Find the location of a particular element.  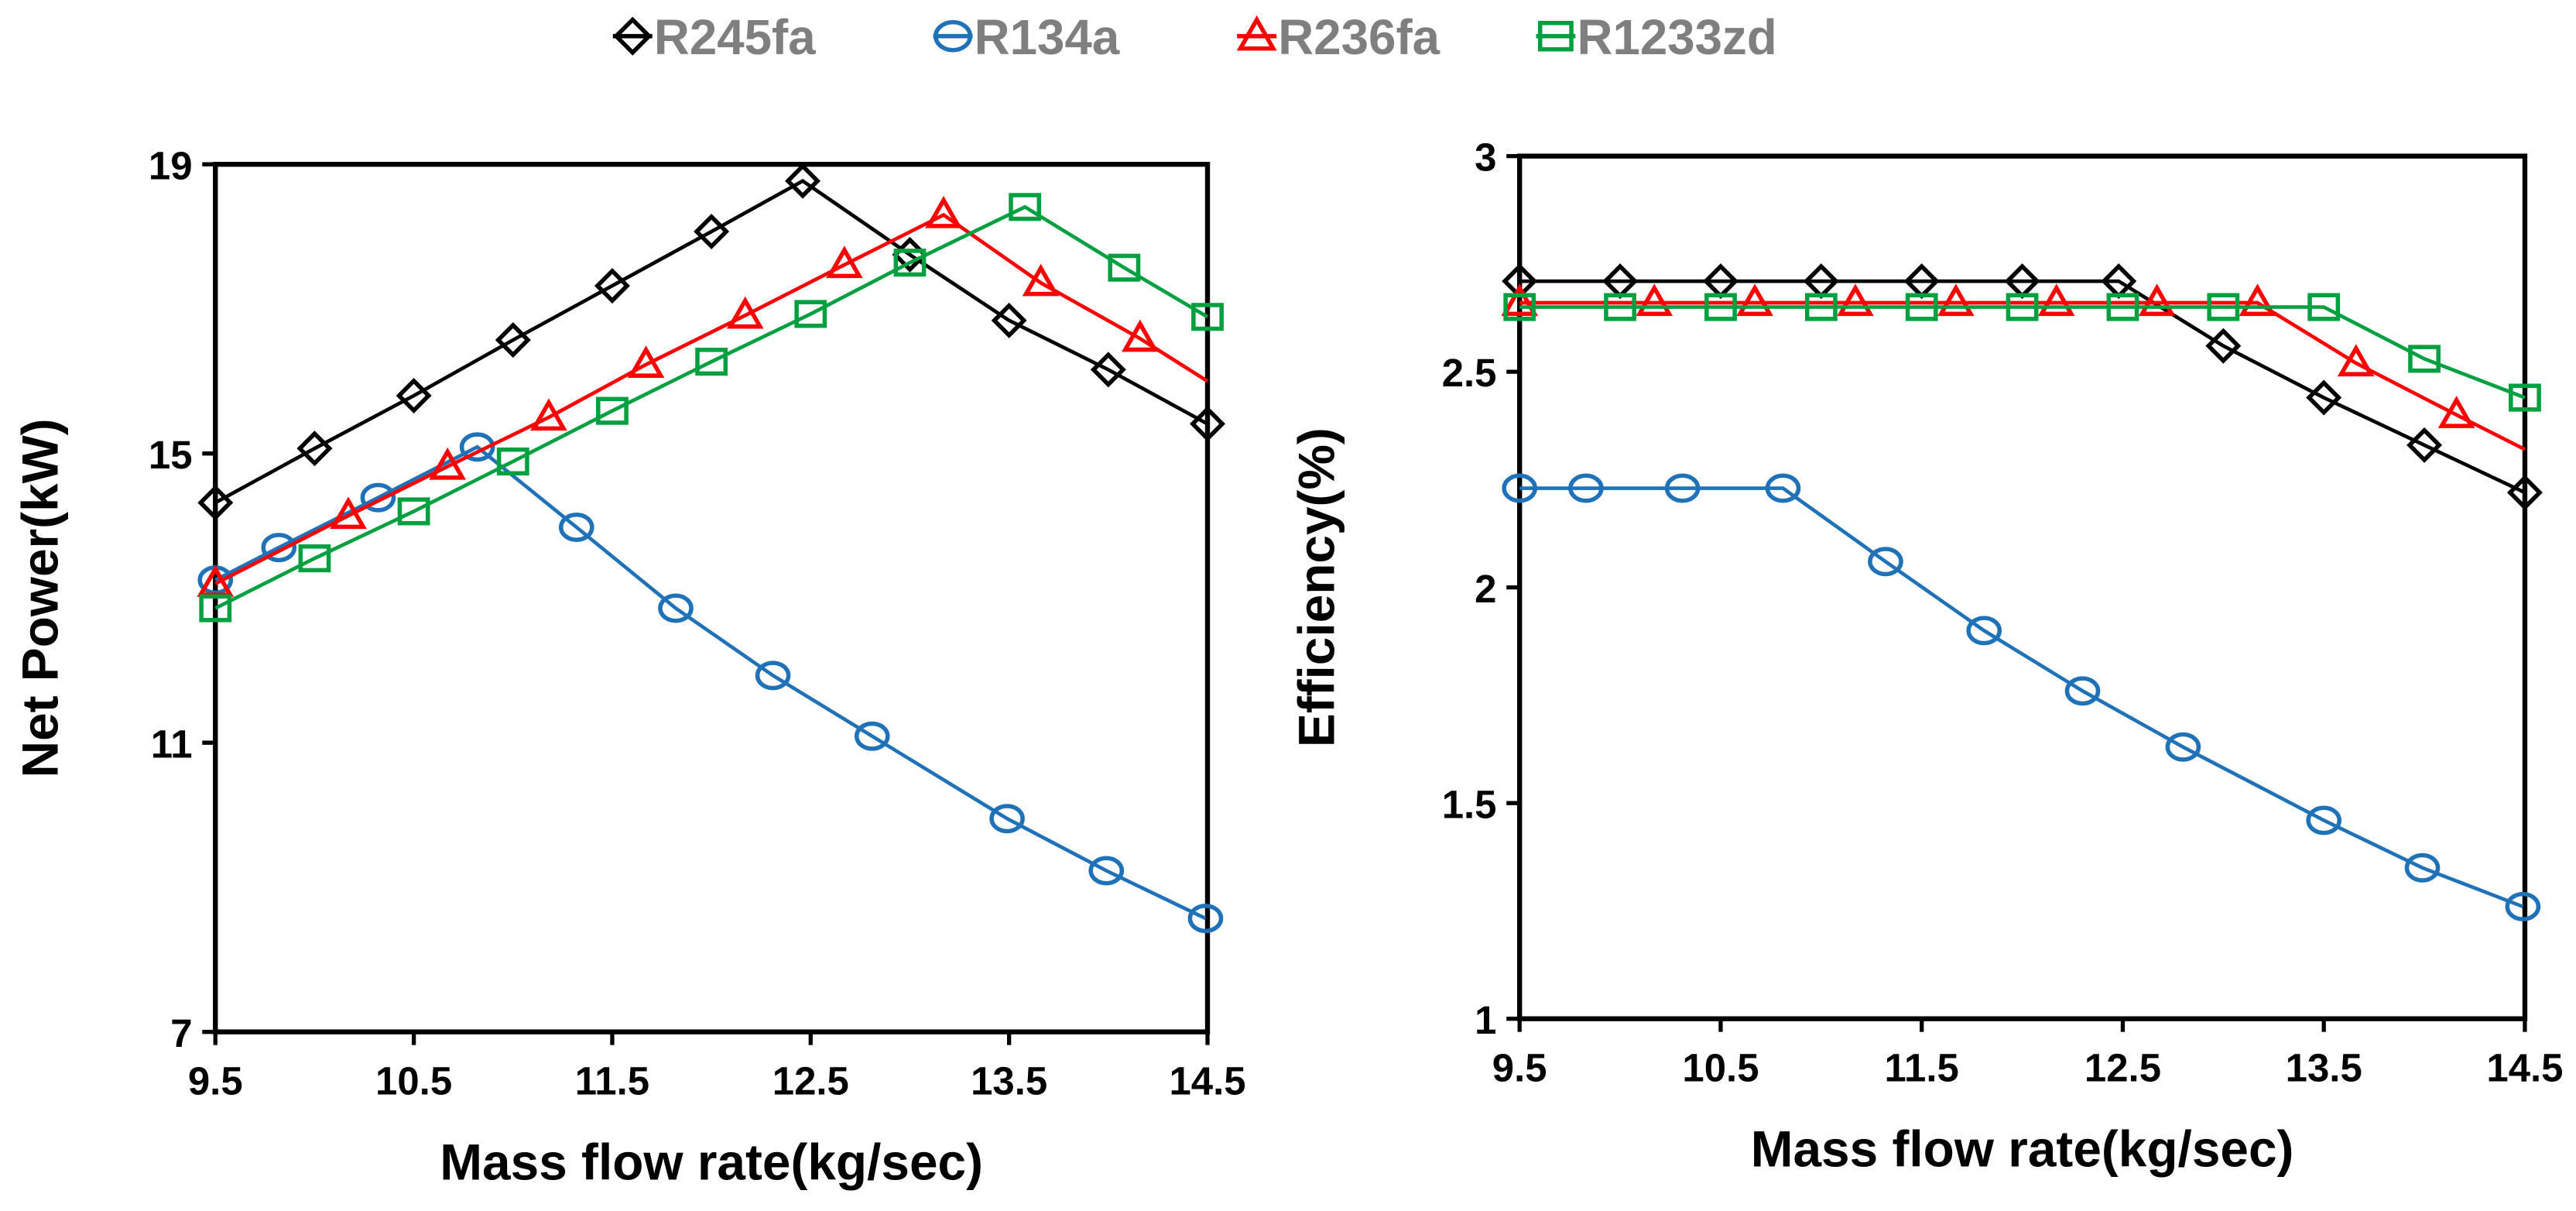

y-tick-label: 1 is located at coordinates (1485, 1020).